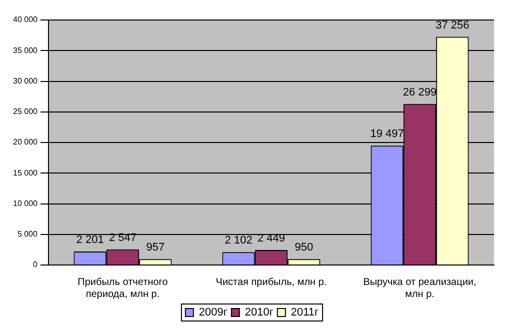 Image resolution: width=524 pixels, height=332 pixels. I want to click on legend-label: 2010г, so click(259, 312).